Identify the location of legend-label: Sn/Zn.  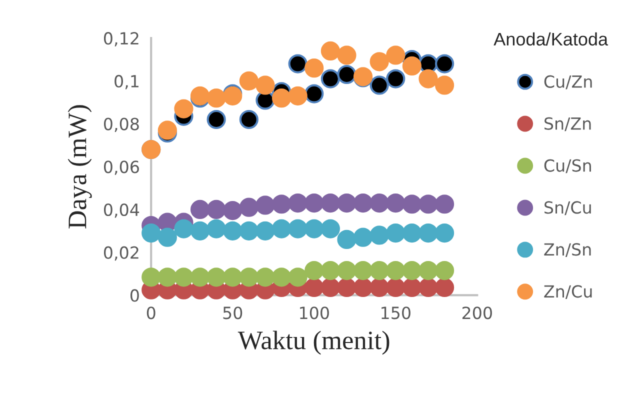
(567, 124).